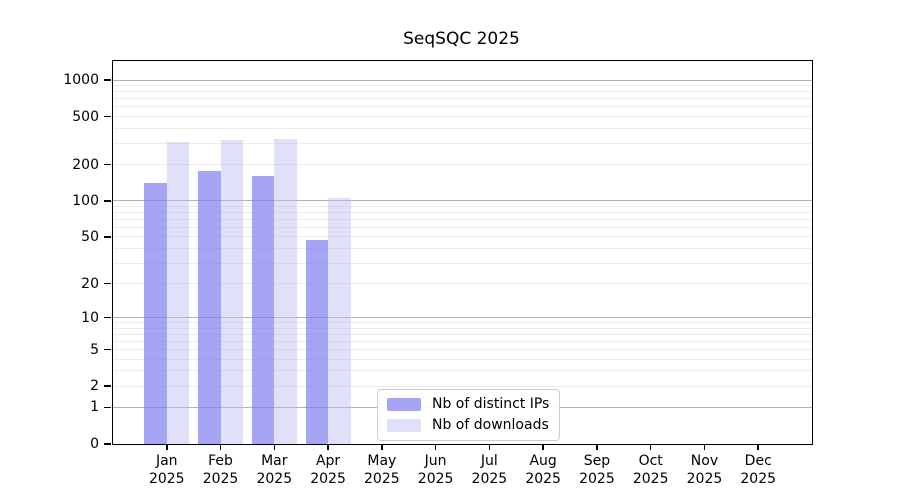 The height and width of the screenshot is (500, 900). Describe the element at coordinates (221, 470) in the screenshot. I see `x-tick-label: Feb 2025` at that location.